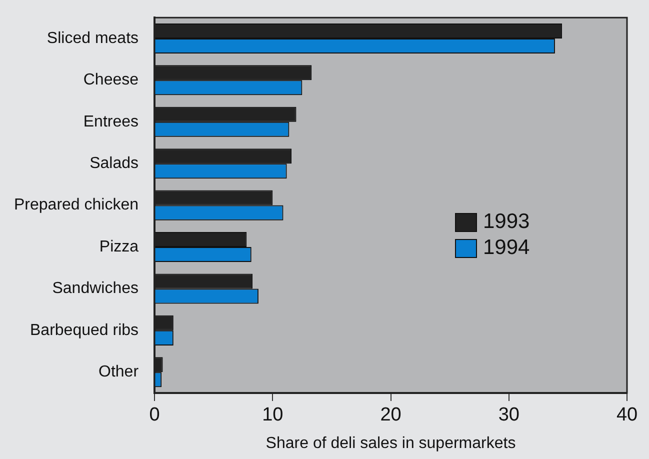  Describe the element at coordinates (76, 205) in the screenshot. I see `y-tick-label: Prepared chicken` at that location.